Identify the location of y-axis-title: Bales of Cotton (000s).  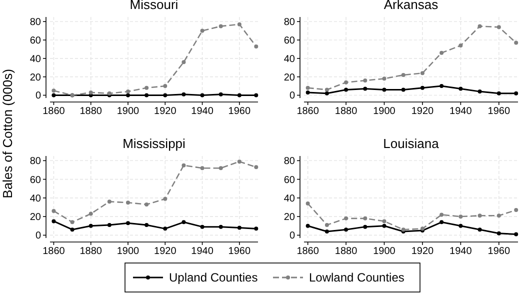
(7, 133).